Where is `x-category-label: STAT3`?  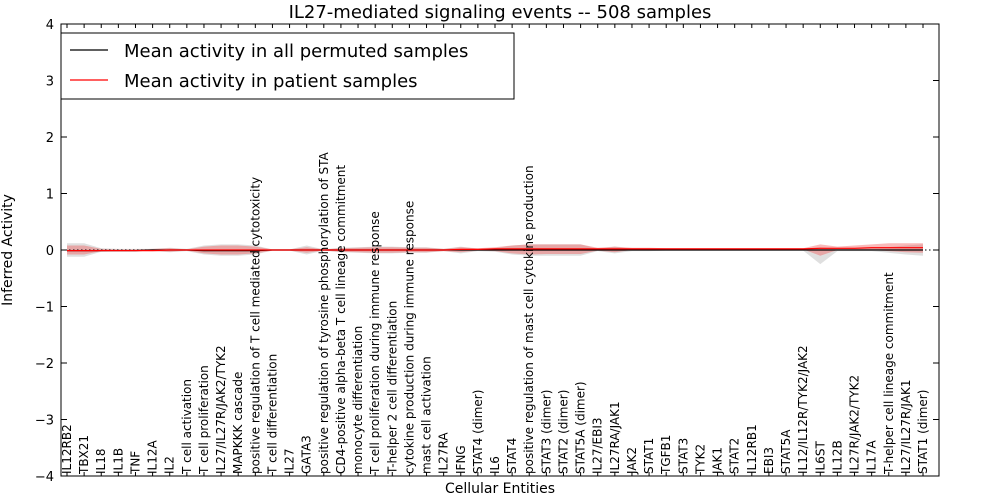 x-category-label: STAT3 is located at coordinates (683, 456).